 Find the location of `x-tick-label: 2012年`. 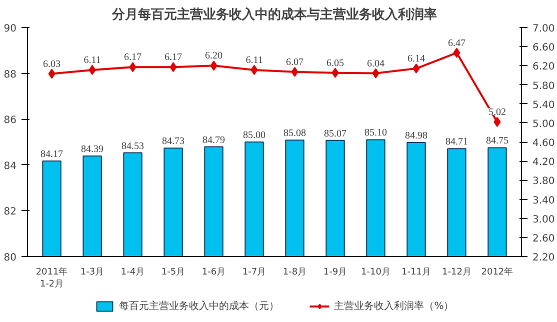

x-tick-label: 2012年 is located at coordinates (497, 272).